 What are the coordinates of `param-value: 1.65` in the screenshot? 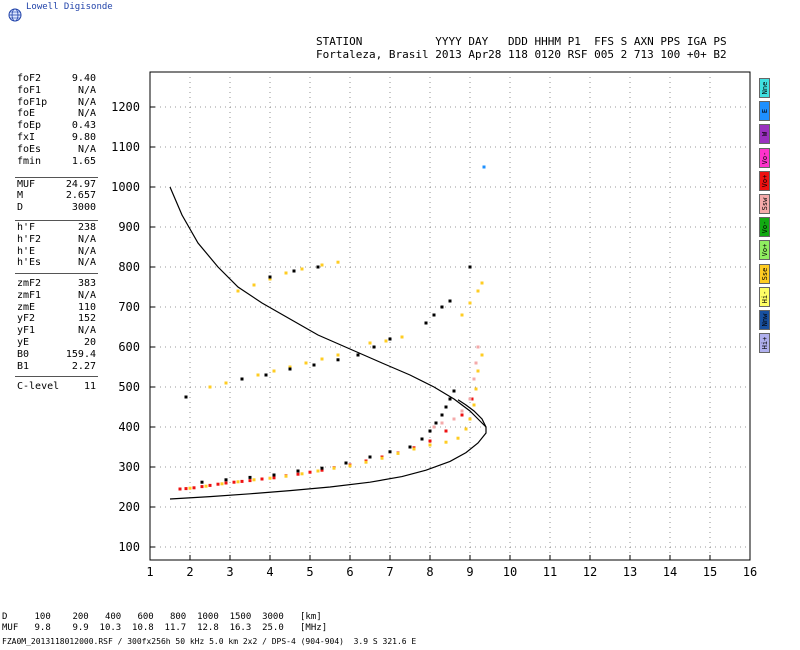 It's located at (83, 161).